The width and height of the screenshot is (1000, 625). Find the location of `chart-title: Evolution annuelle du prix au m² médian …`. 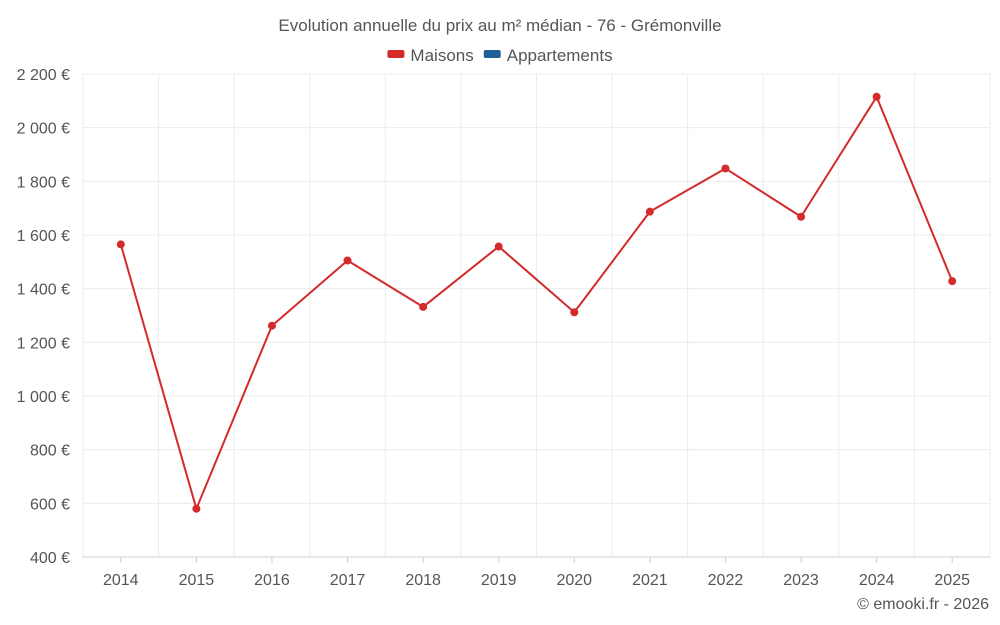

chart-title: Evolution annuelle du prix au m² médian … is located at coordinates (499, 25).